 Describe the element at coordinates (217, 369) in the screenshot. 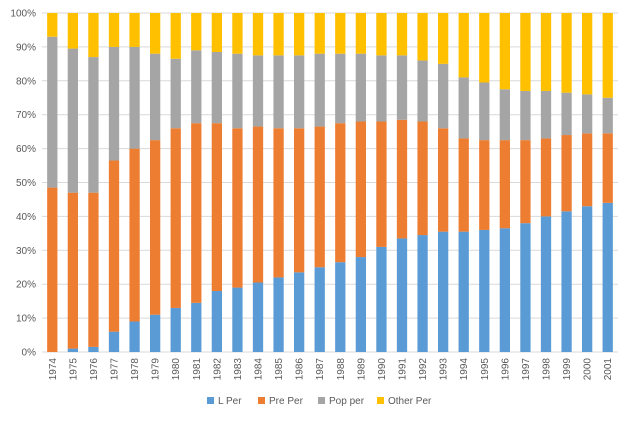

I see `x-tick-label: 1982` at that location.